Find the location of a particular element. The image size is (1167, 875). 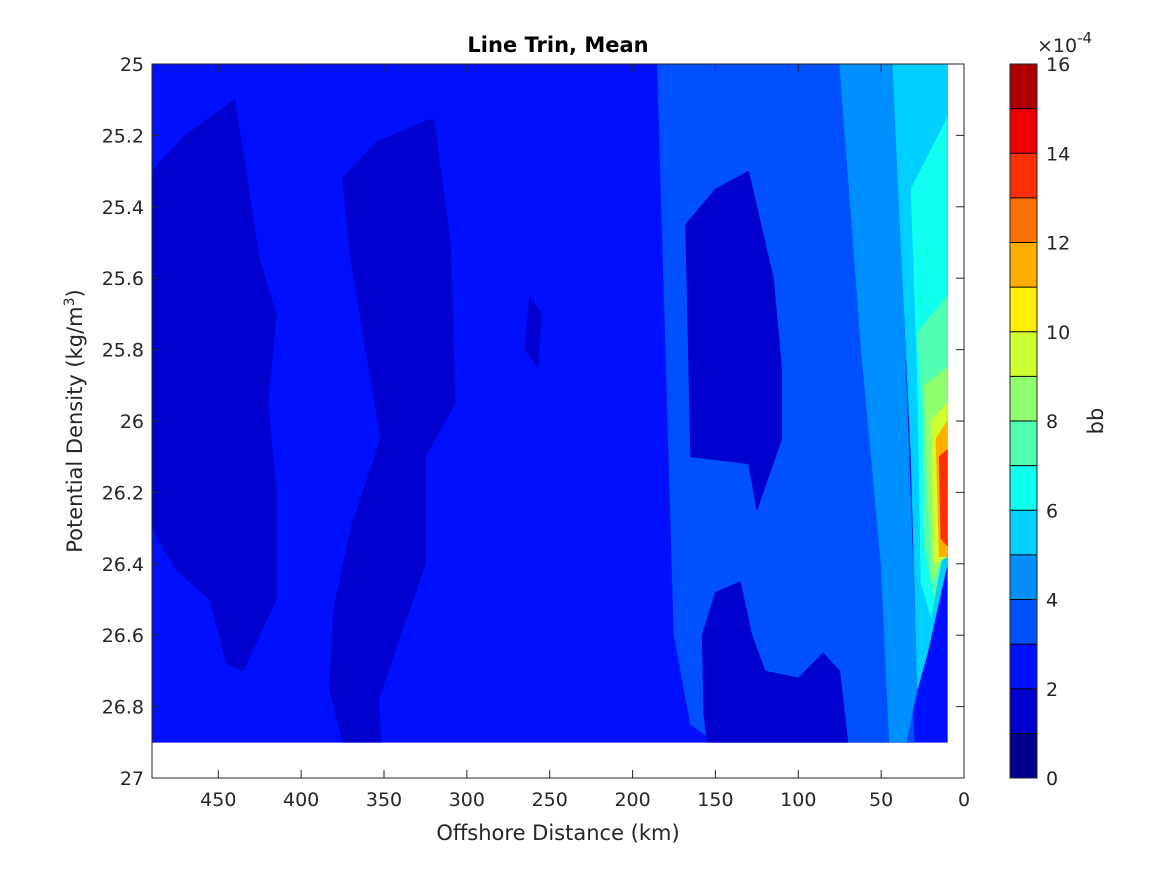

colorbar-tick-label: 12 is located at coordinates (1058, 244).